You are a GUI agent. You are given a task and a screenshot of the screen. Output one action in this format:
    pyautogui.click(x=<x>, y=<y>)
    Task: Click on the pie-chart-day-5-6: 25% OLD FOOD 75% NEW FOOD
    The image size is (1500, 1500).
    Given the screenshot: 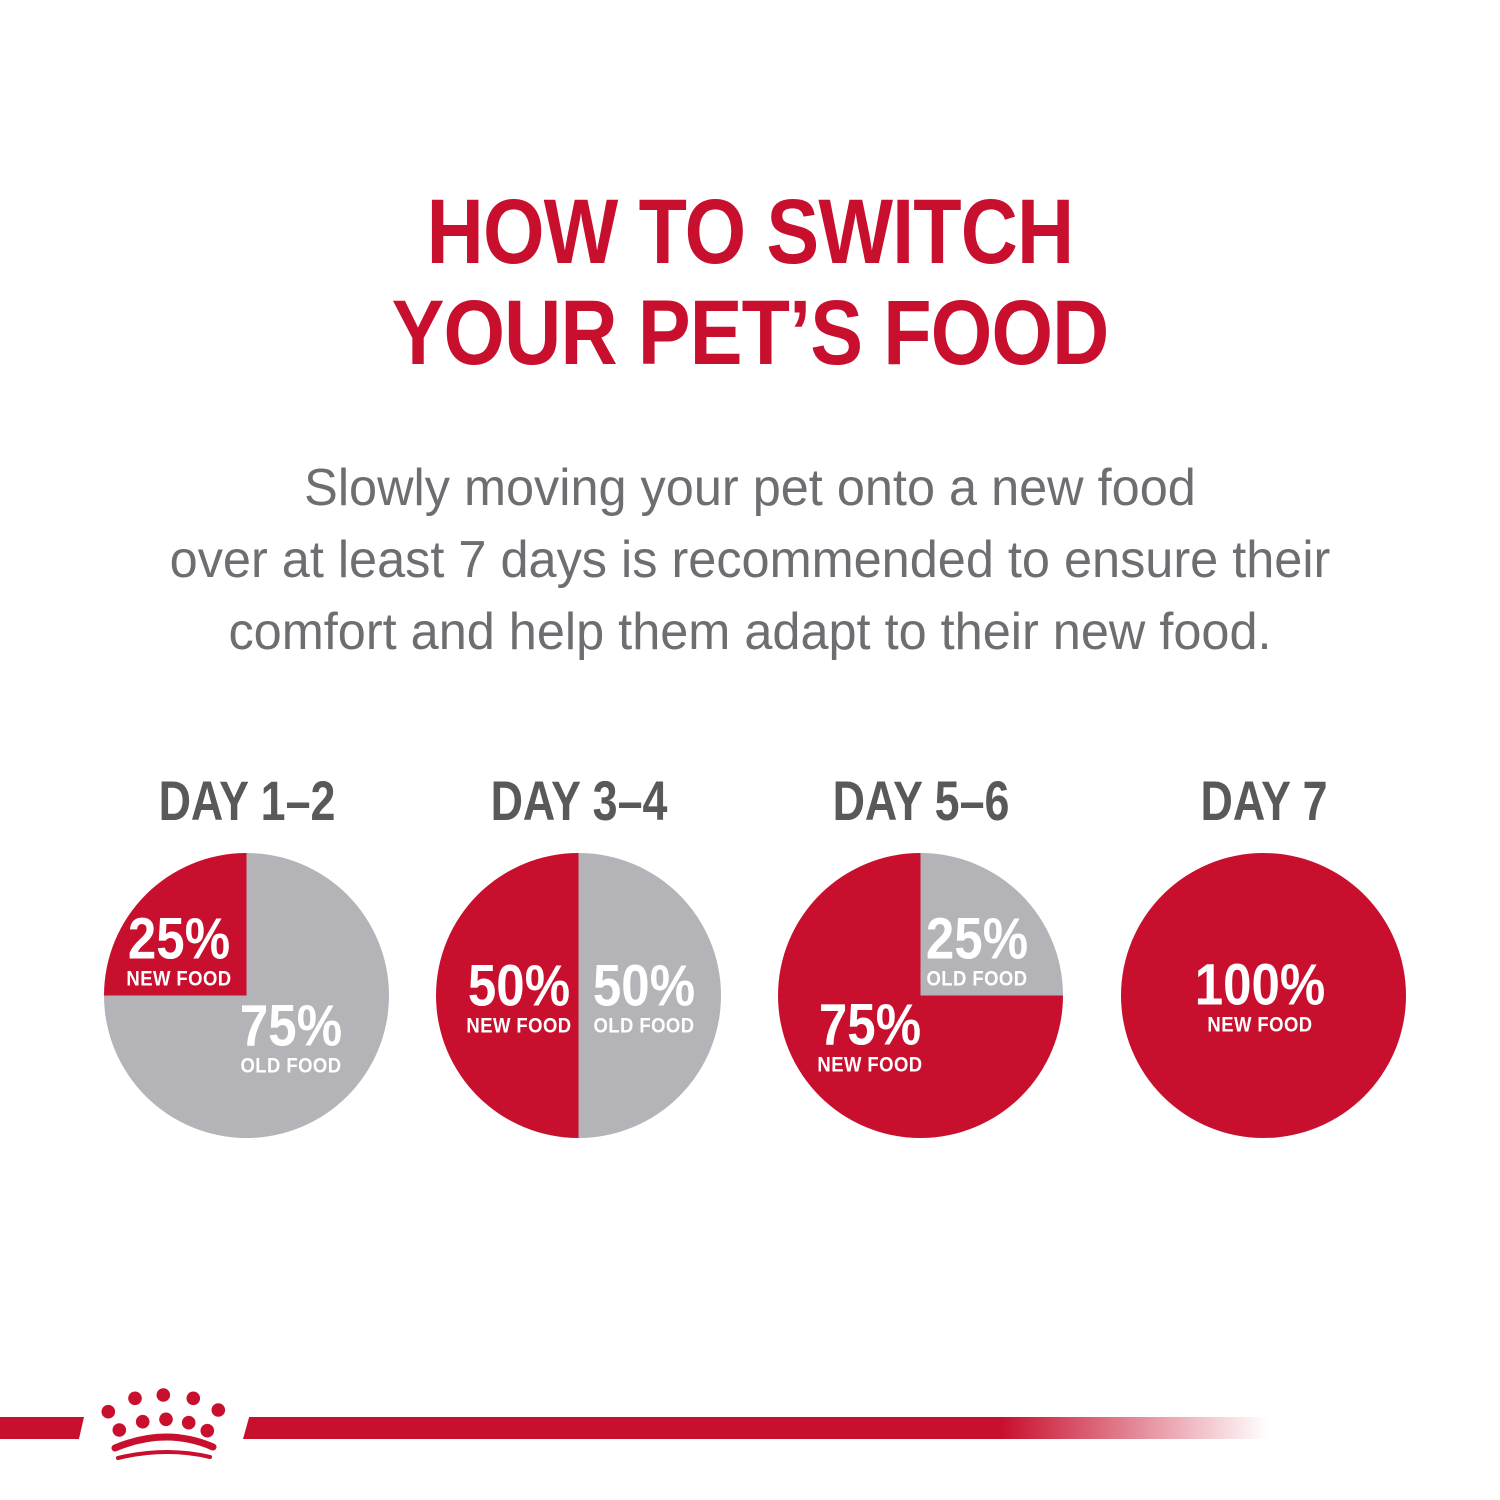 What is the action you would take?
    pyautogui.click(x=920, y=995)
    